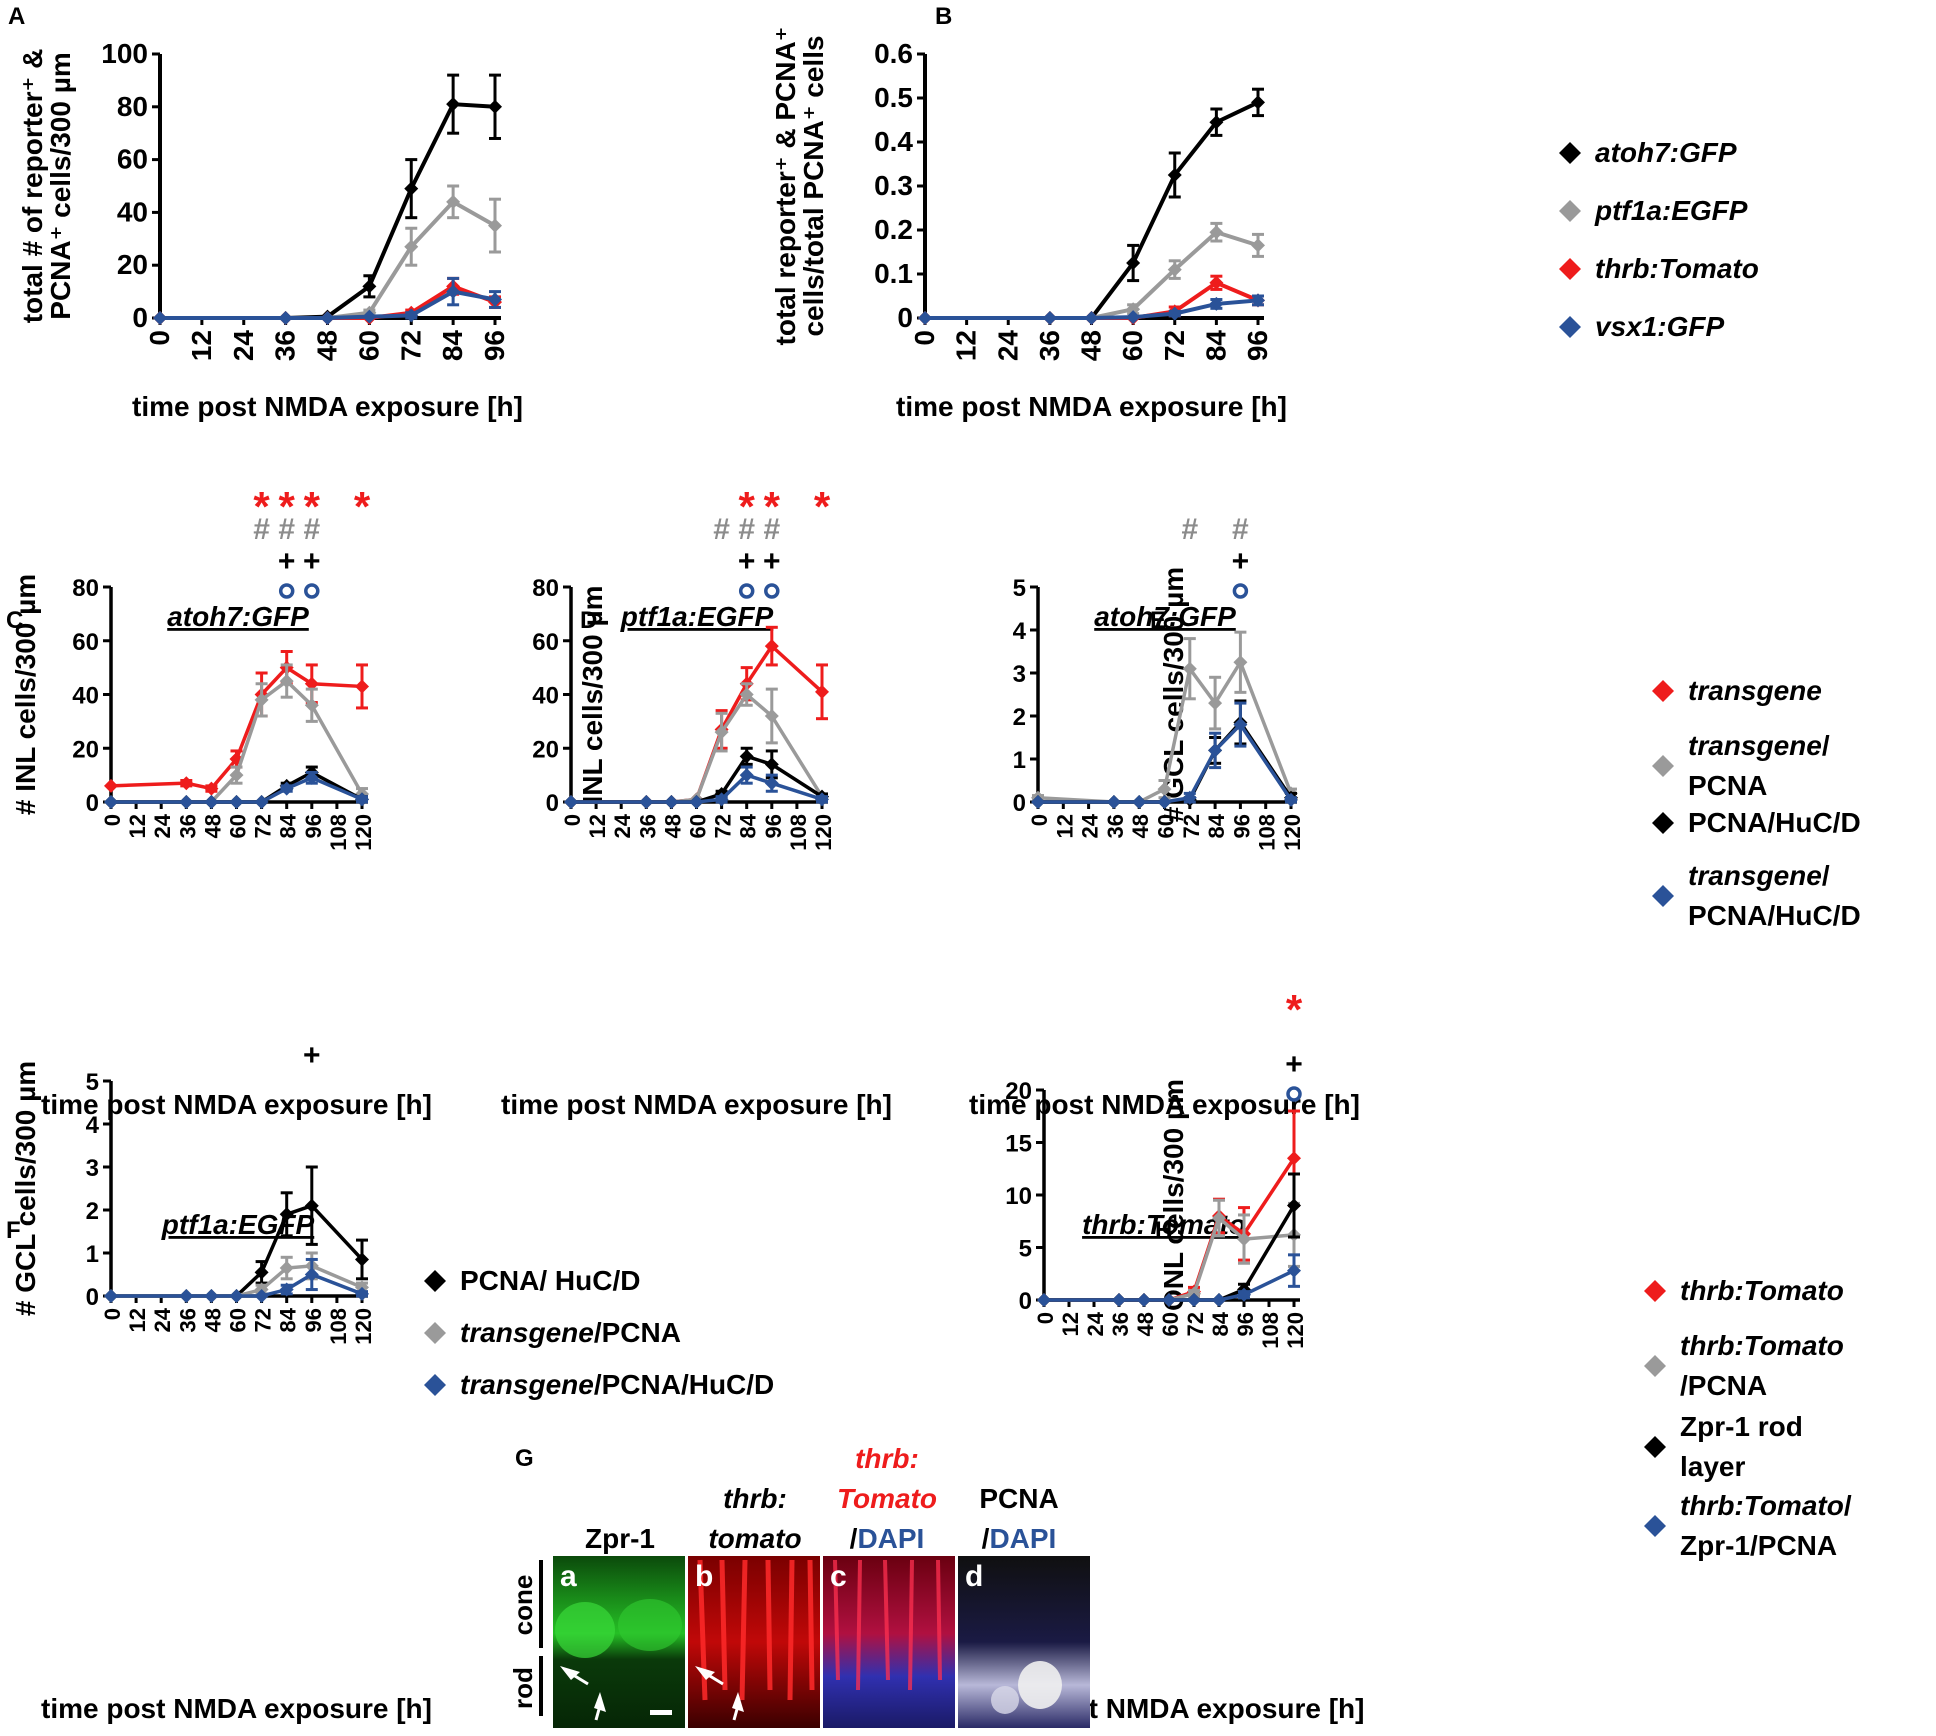 Image resolution: width=1936 pixels, height=1736 pixels. I want to click on chart-a-x-tick-label: 96, so click(494, 345).